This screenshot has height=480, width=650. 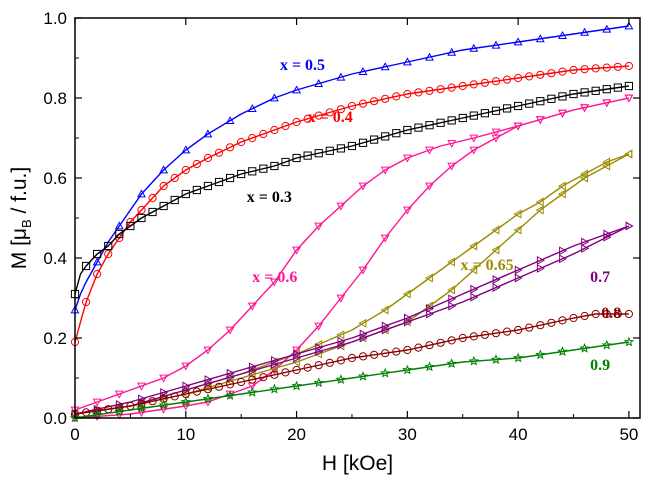 What do you see at coordinates (19, 248) in the screenshot?
I see `y-axis-title-main: M [μ` at bounding box center [19, 248].